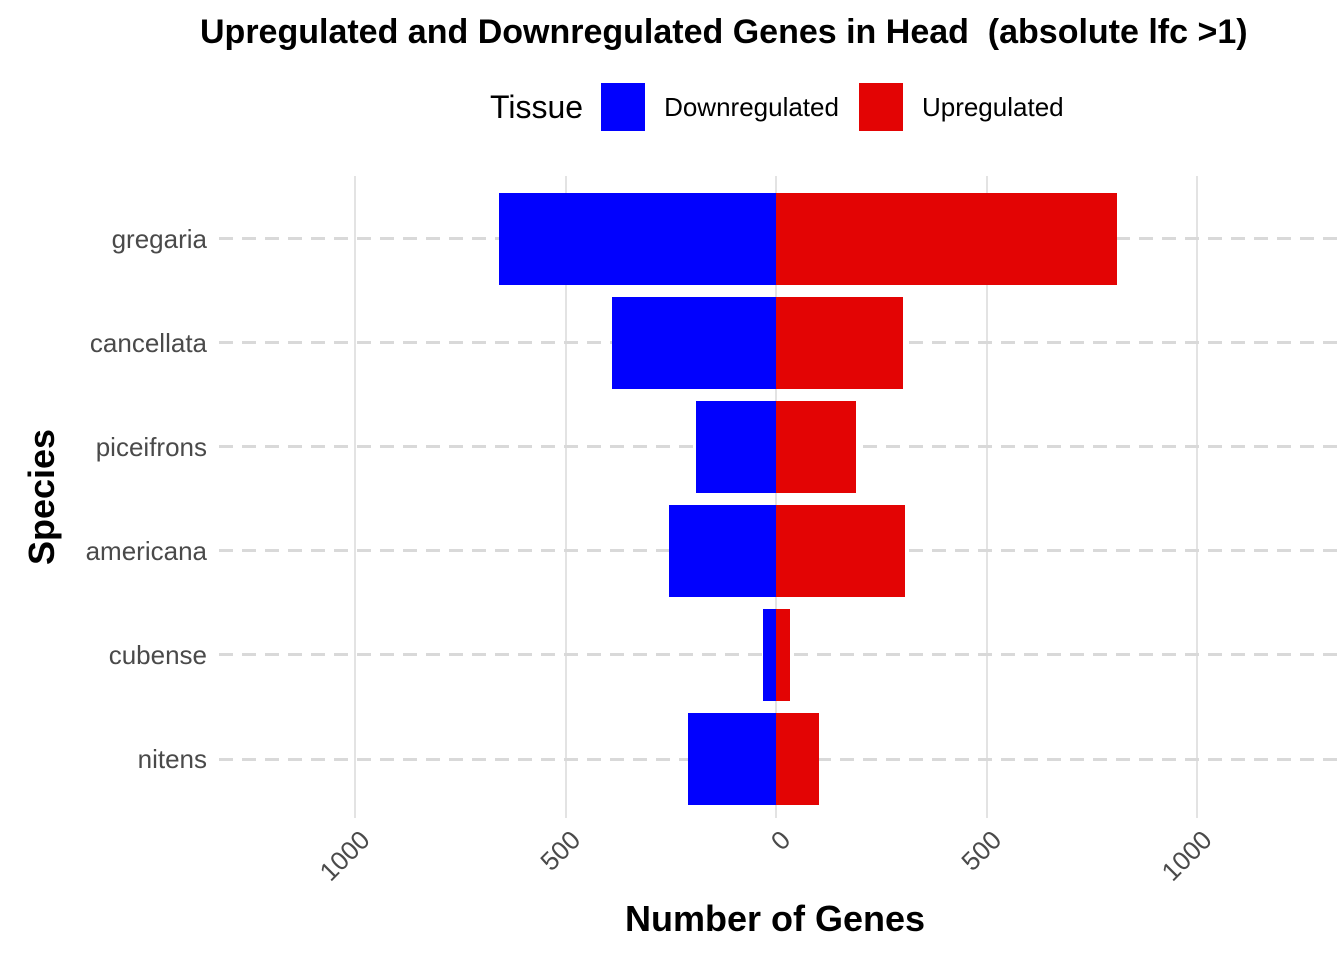  Describe the element at coordinates (732, 759) in the screenshot. I see `bar-downregulated-nitens` at that location.